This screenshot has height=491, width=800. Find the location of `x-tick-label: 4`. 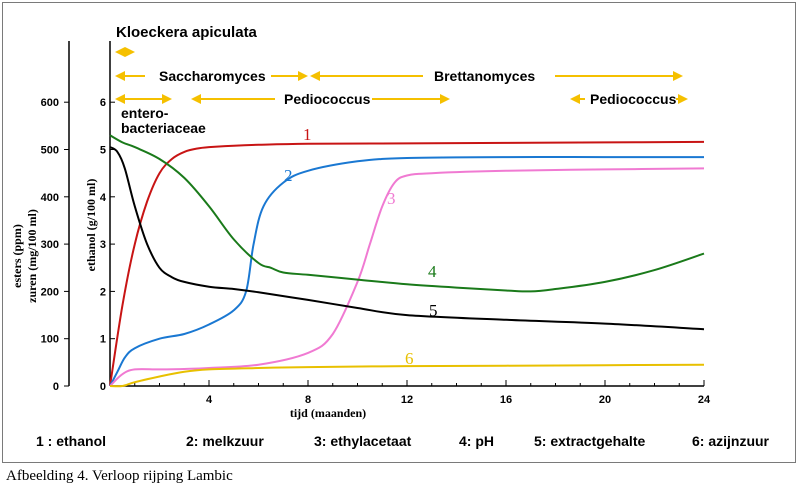

x-tick-label: 4 is located at coordinates (209, 400).